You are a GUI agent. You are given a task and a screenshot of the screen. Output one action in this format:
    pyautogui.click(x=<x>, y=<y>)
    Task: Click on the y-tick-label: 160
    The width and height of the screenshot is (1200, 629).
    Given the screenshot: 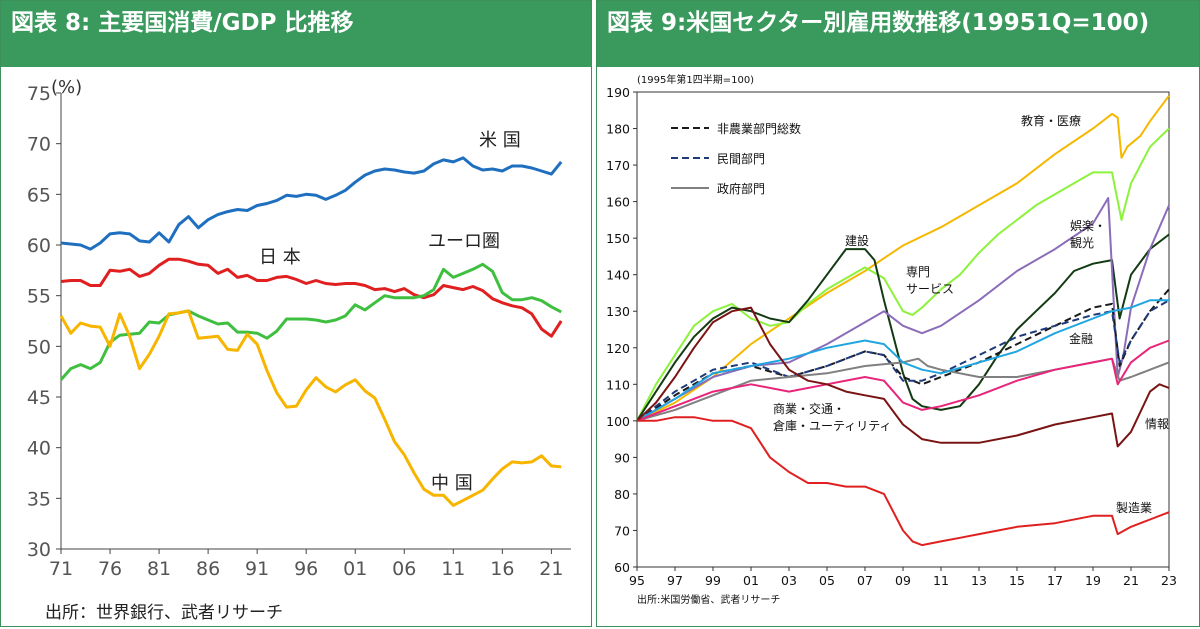 What is the action you would take?
    pyautogui.click(x=618, y=202)
    